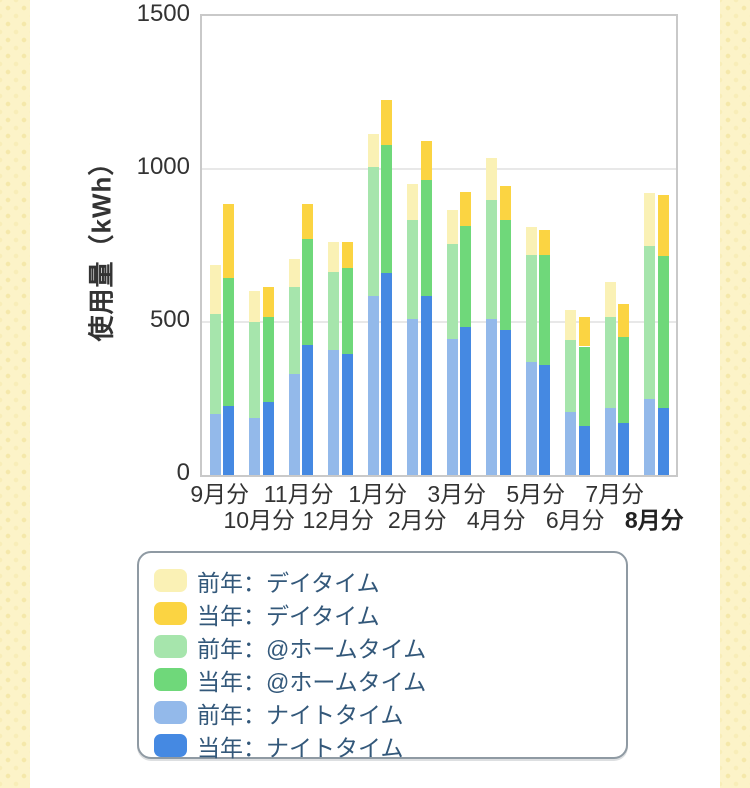 The width and height of the screenshot is (750, 788). I want to click on bar-segment-8月分-curr_day, so click(663, 226).